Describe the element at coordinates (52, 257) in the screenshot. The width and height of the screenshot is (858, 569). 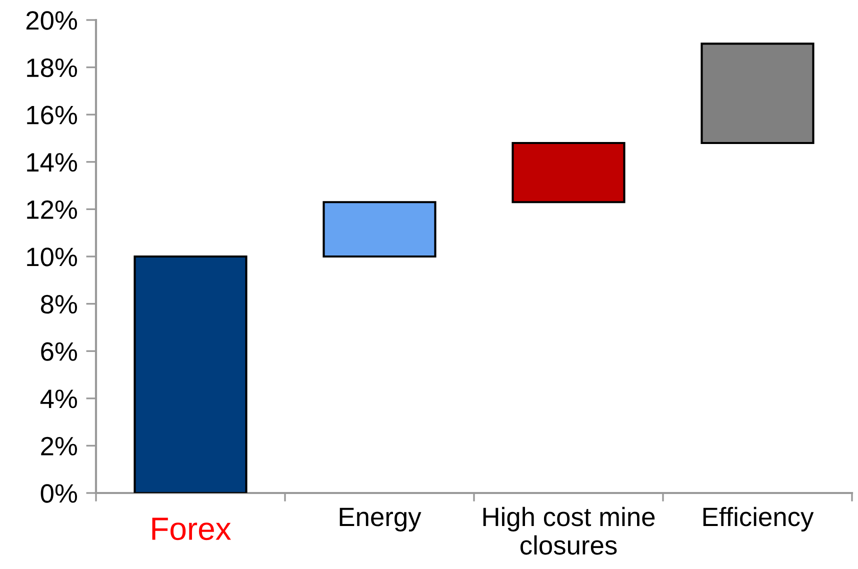
I see `y-tick-label: 10%` at that location.